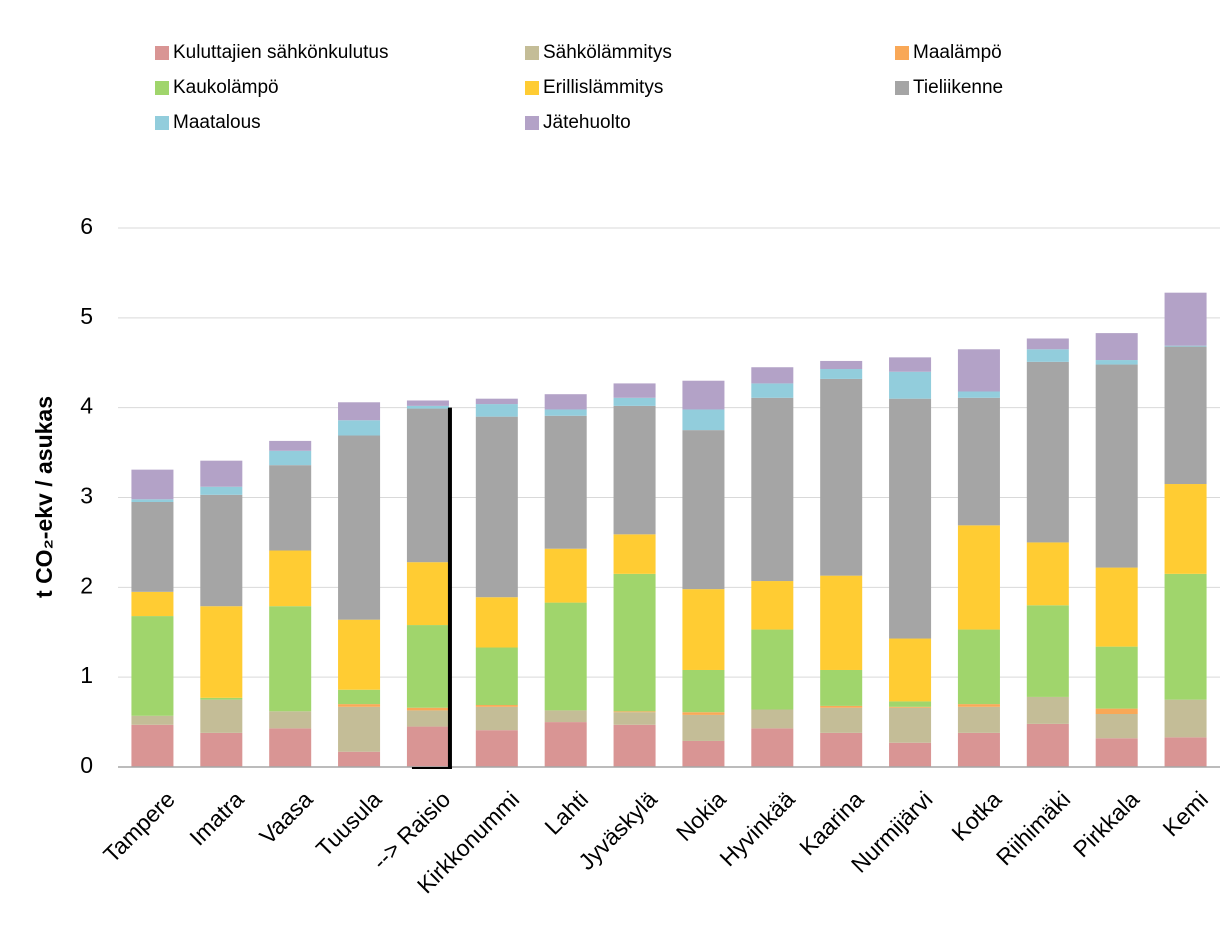 The height and width of the screenshot is (941, 1225). Describe the element at coordinates (217, 122) in the screenshot. I see `legend-label: Maatalous` at that location.